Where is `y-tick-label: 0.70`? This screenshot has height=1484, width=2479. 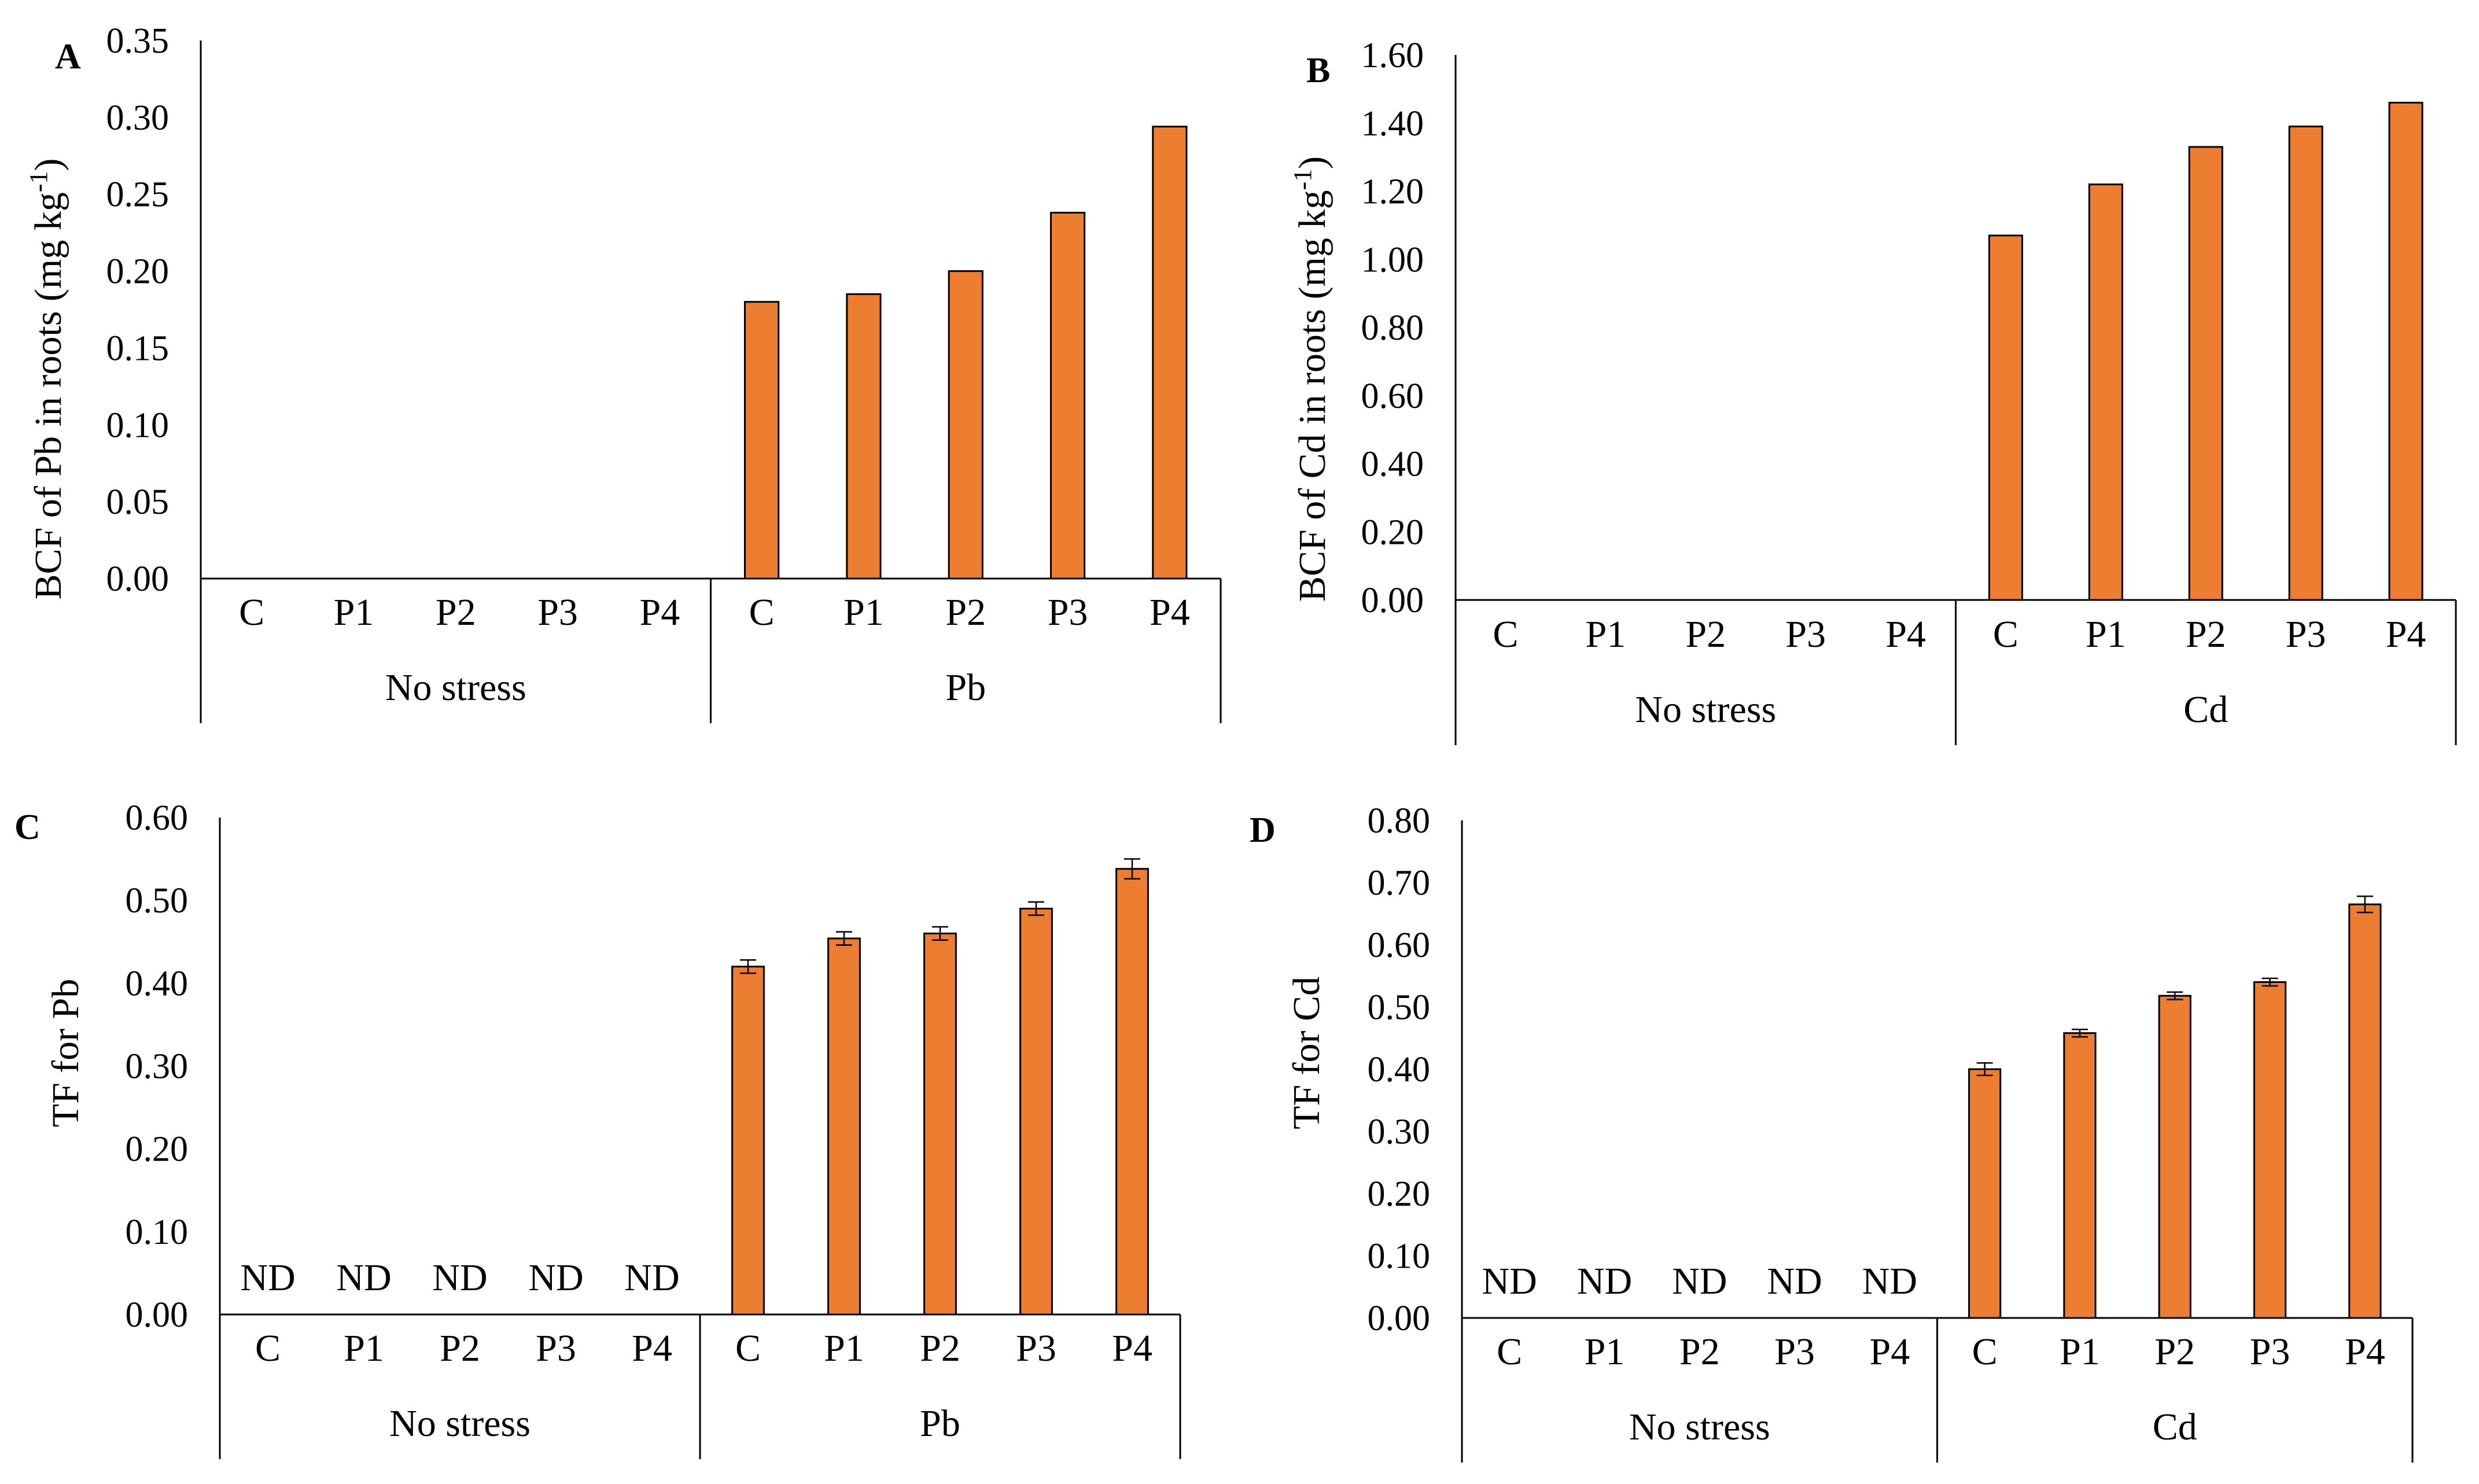 y-tick-label: 0.70 is located at coordinates (1399, 883).